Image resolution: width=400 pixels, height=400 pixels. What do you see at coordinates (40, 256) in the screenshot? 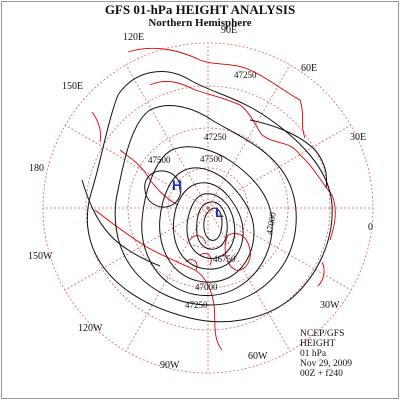
I see `longitude-label-150w: 150W` at bounding box center [40, 256].